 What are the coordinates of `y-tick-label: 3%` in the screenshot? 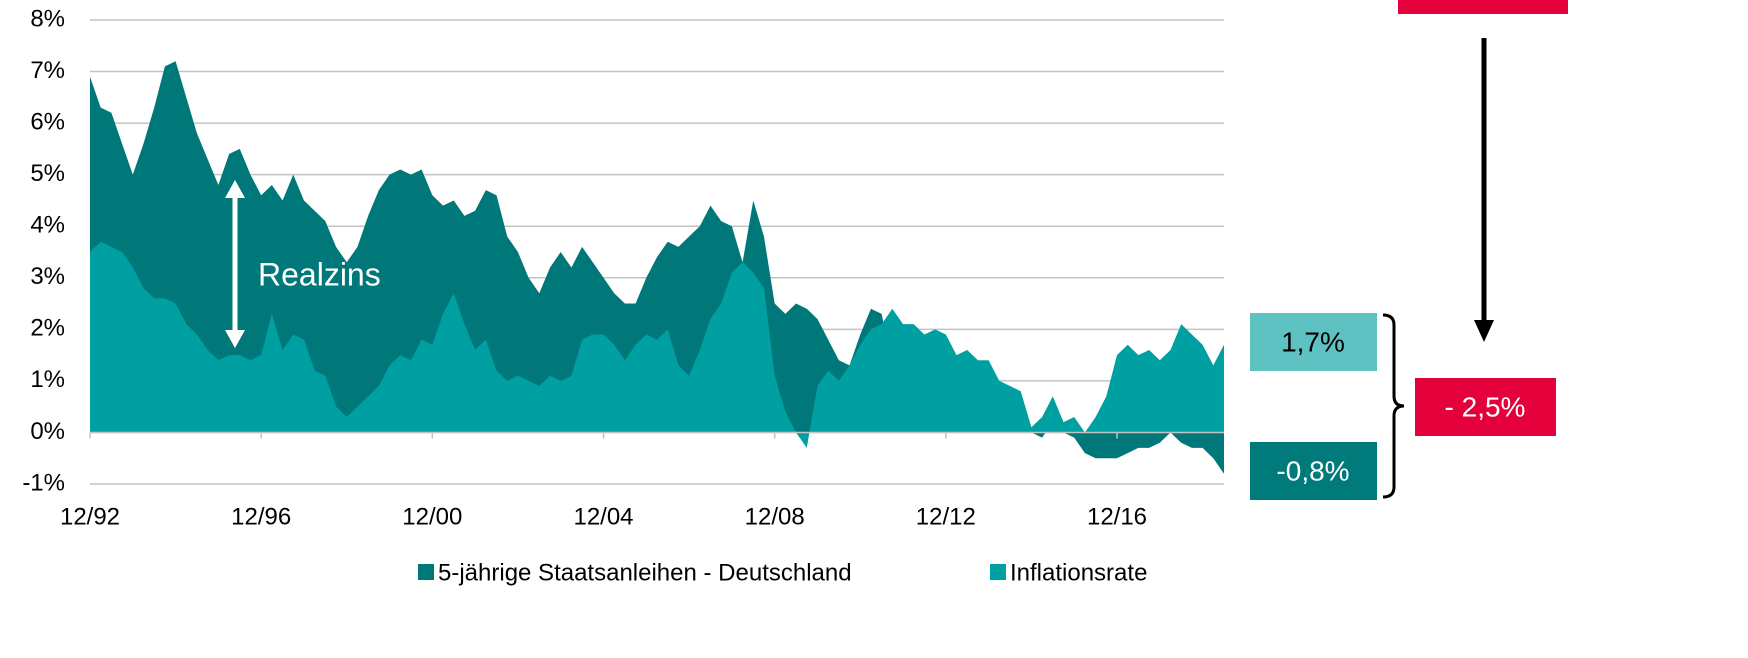 It's located at (47, 276).